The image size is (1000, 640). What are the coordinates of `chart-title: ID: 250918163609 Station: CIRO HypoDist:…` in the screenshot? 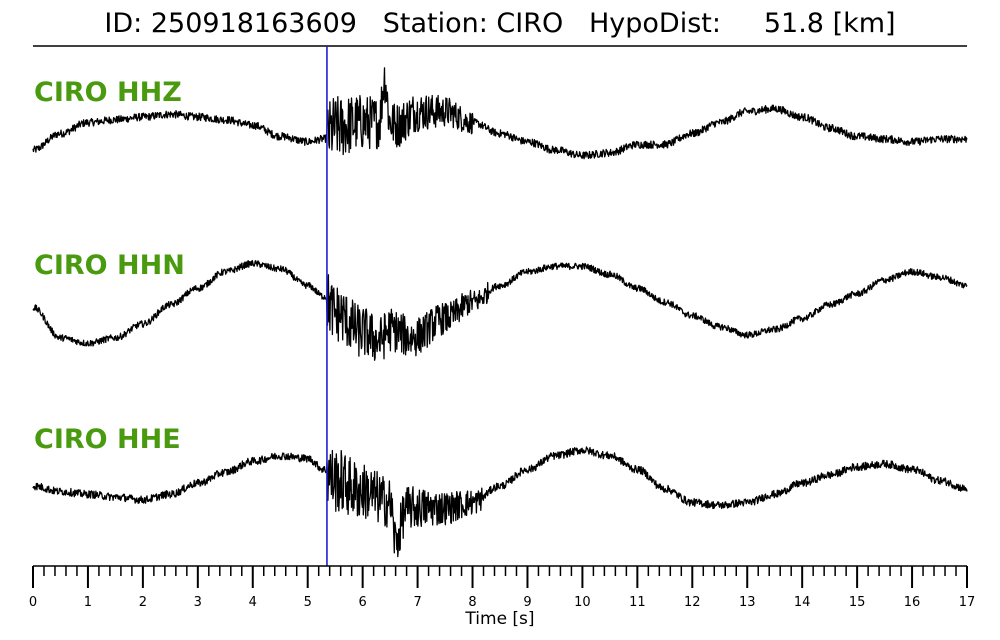 It's located at (500, 23).